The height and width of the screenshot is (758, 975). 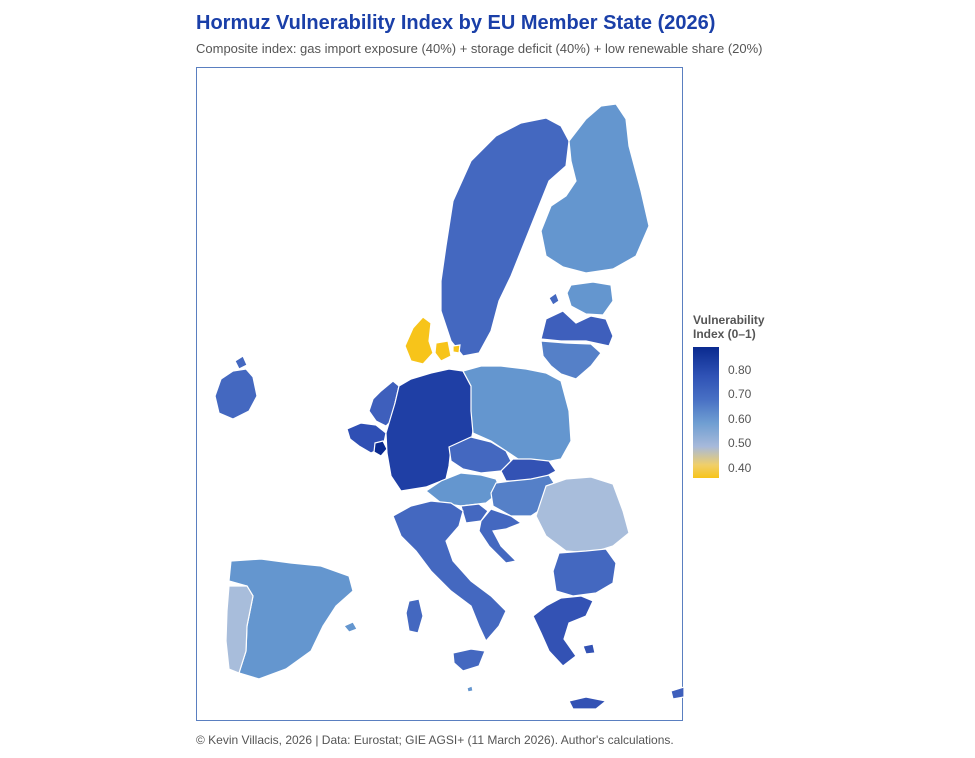 What do you see at coordinates (554, 299) in the screenshot?
I see `island-gotland` at bounding box center [554, 299].